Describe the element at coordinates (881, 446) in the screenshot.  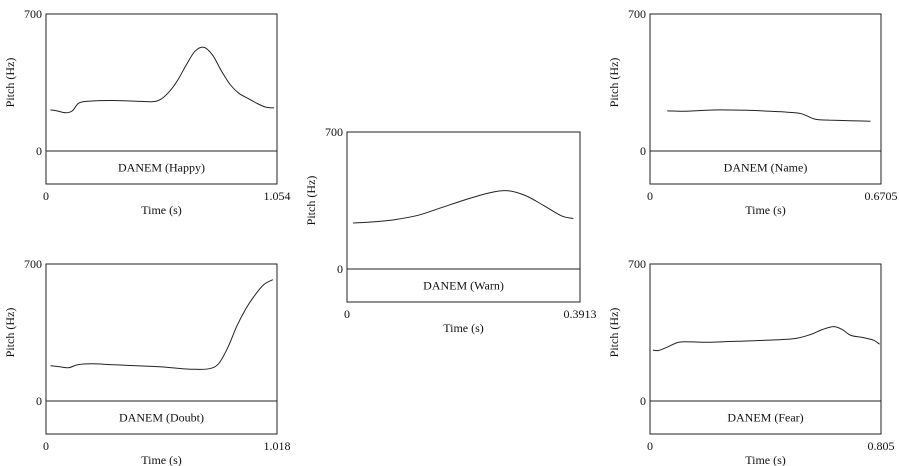
I see `x-tick-label-max: 0.805` at that location.